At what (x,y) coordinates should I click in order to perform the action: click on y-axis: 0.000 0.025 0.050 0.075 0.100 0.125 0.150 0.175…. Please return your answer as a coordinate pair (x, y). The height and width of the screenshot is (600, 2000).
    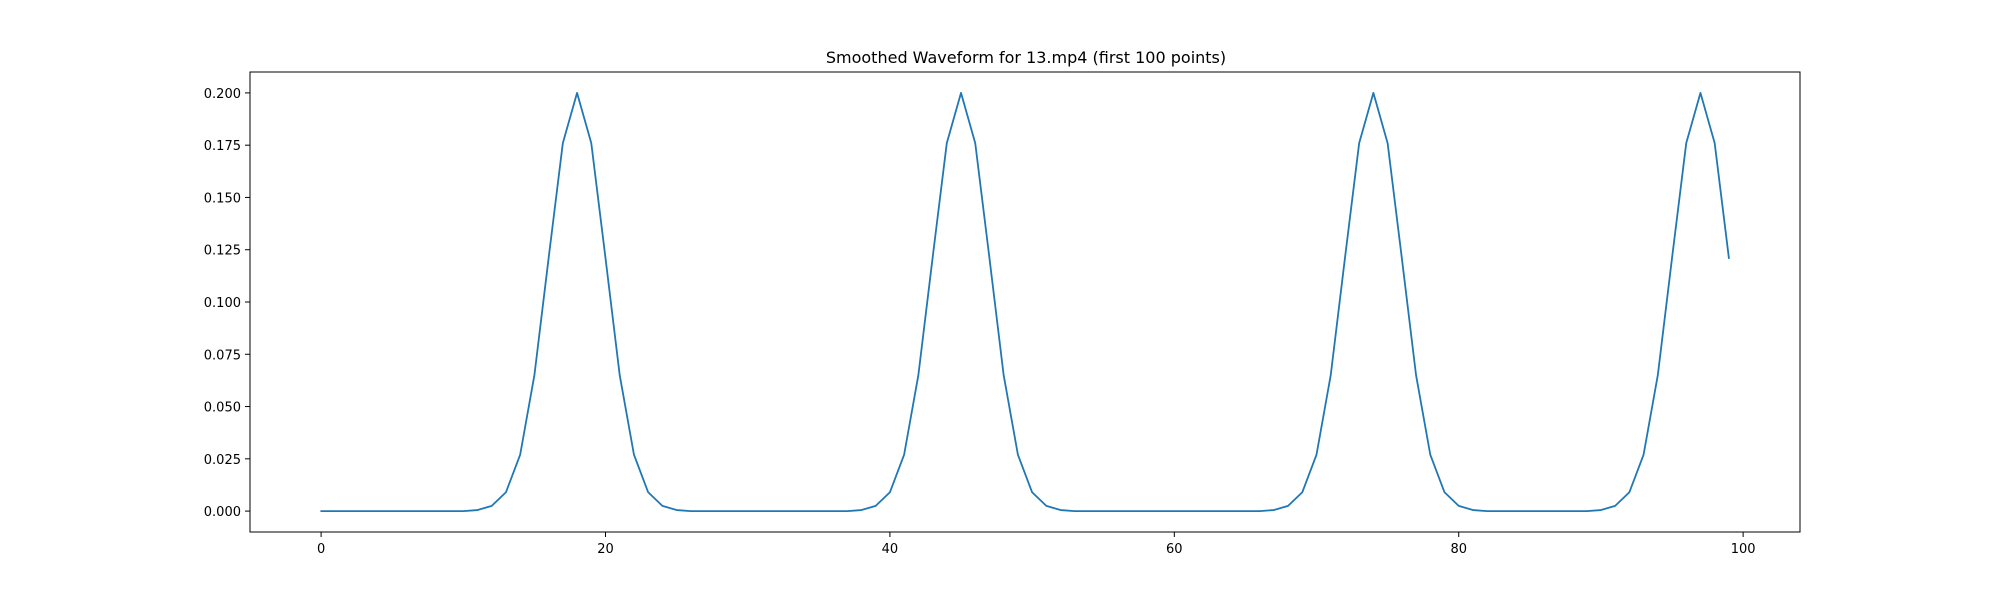
    Looking at the image, I should click on (227, 303).